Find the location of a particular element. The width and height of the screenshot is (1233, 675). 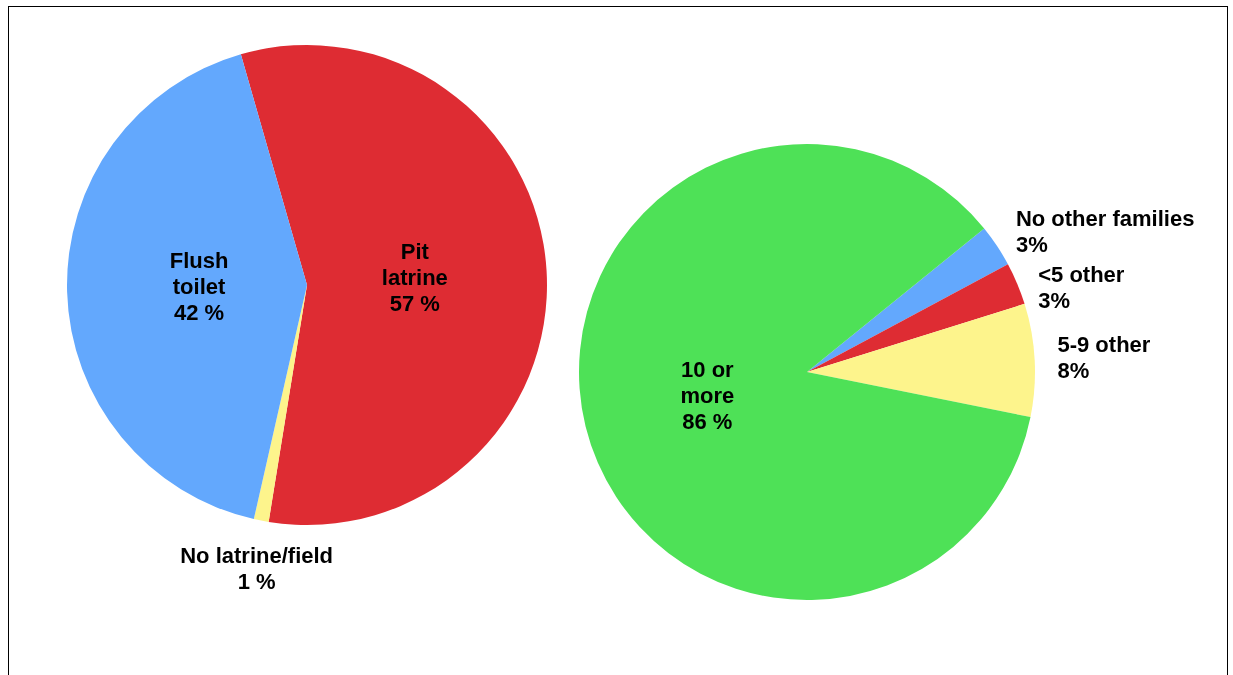

data-label: 1 % is located at coordinates (256, 582).